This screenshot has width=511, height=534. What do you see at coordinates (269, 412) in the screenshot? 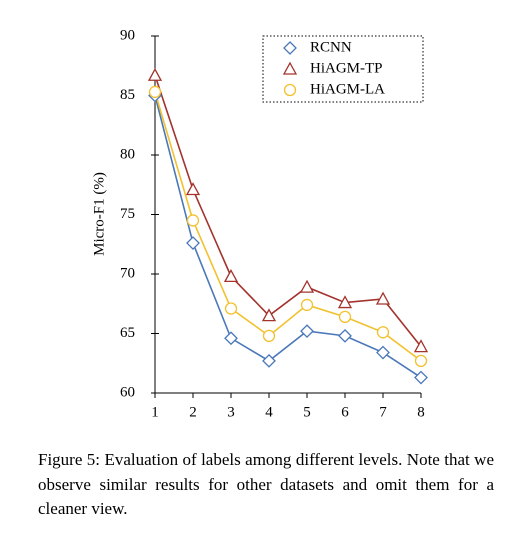
I see `x-tick-label: 4` at bounding box center [269, 412].